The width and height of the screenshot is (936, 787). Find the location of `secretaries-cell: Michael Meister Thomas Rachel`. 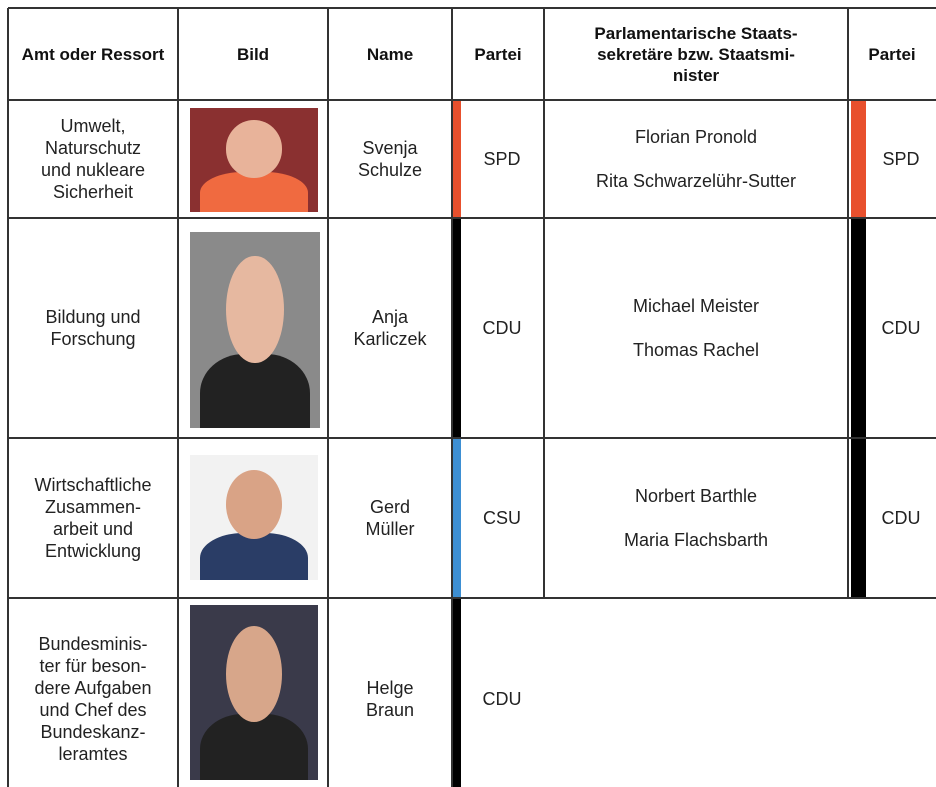

secretaries-cell: Michael Meister Thomas Rachel is located at coordinates (696, 328).